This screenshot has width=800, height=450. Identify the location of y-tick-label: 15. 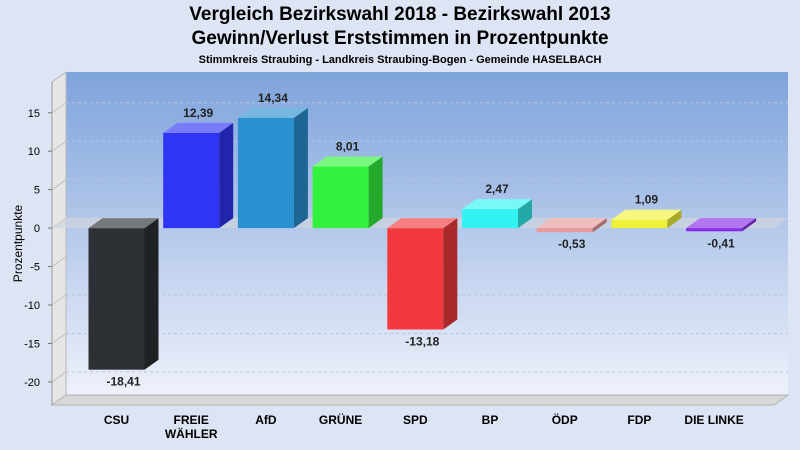
(34, 114).